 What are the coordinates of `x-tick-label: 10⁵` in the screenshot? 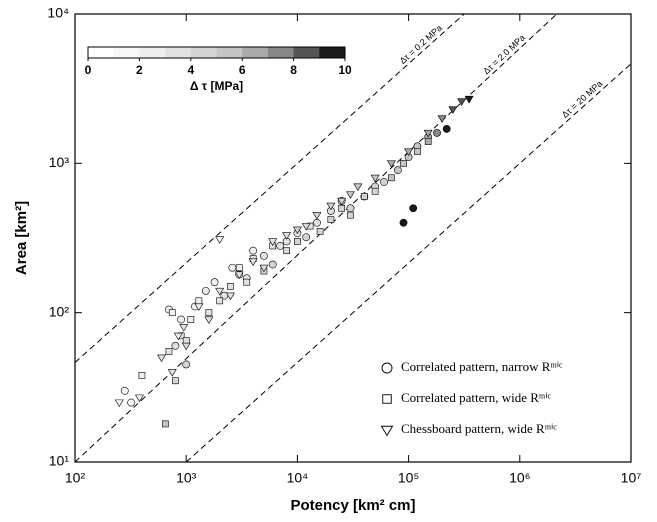 It's located at (408, 478).